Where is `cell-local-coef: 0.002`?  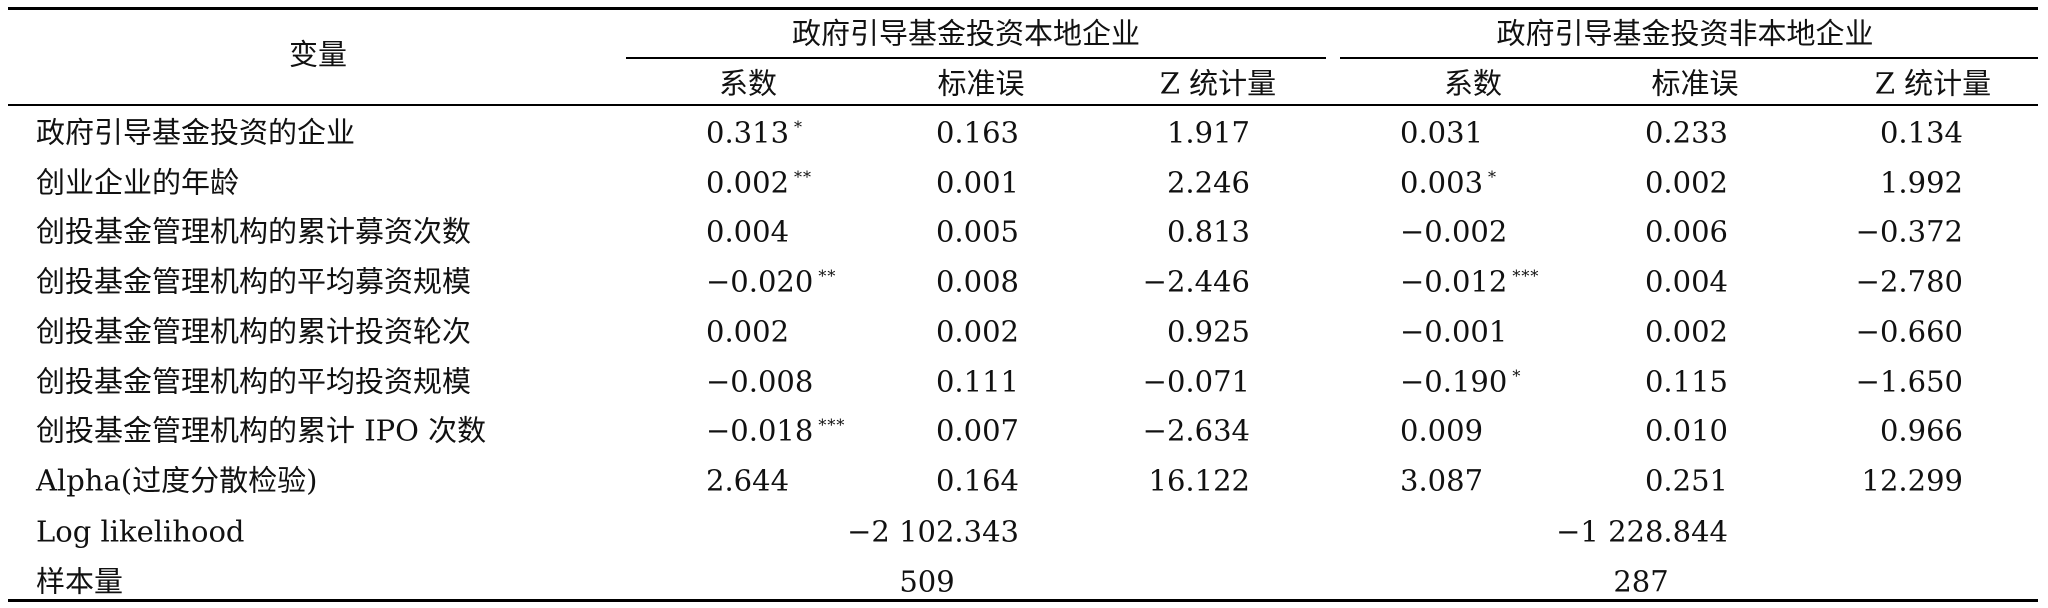
cell-local-coef: 0.002 is located at coordinates (750, 331).